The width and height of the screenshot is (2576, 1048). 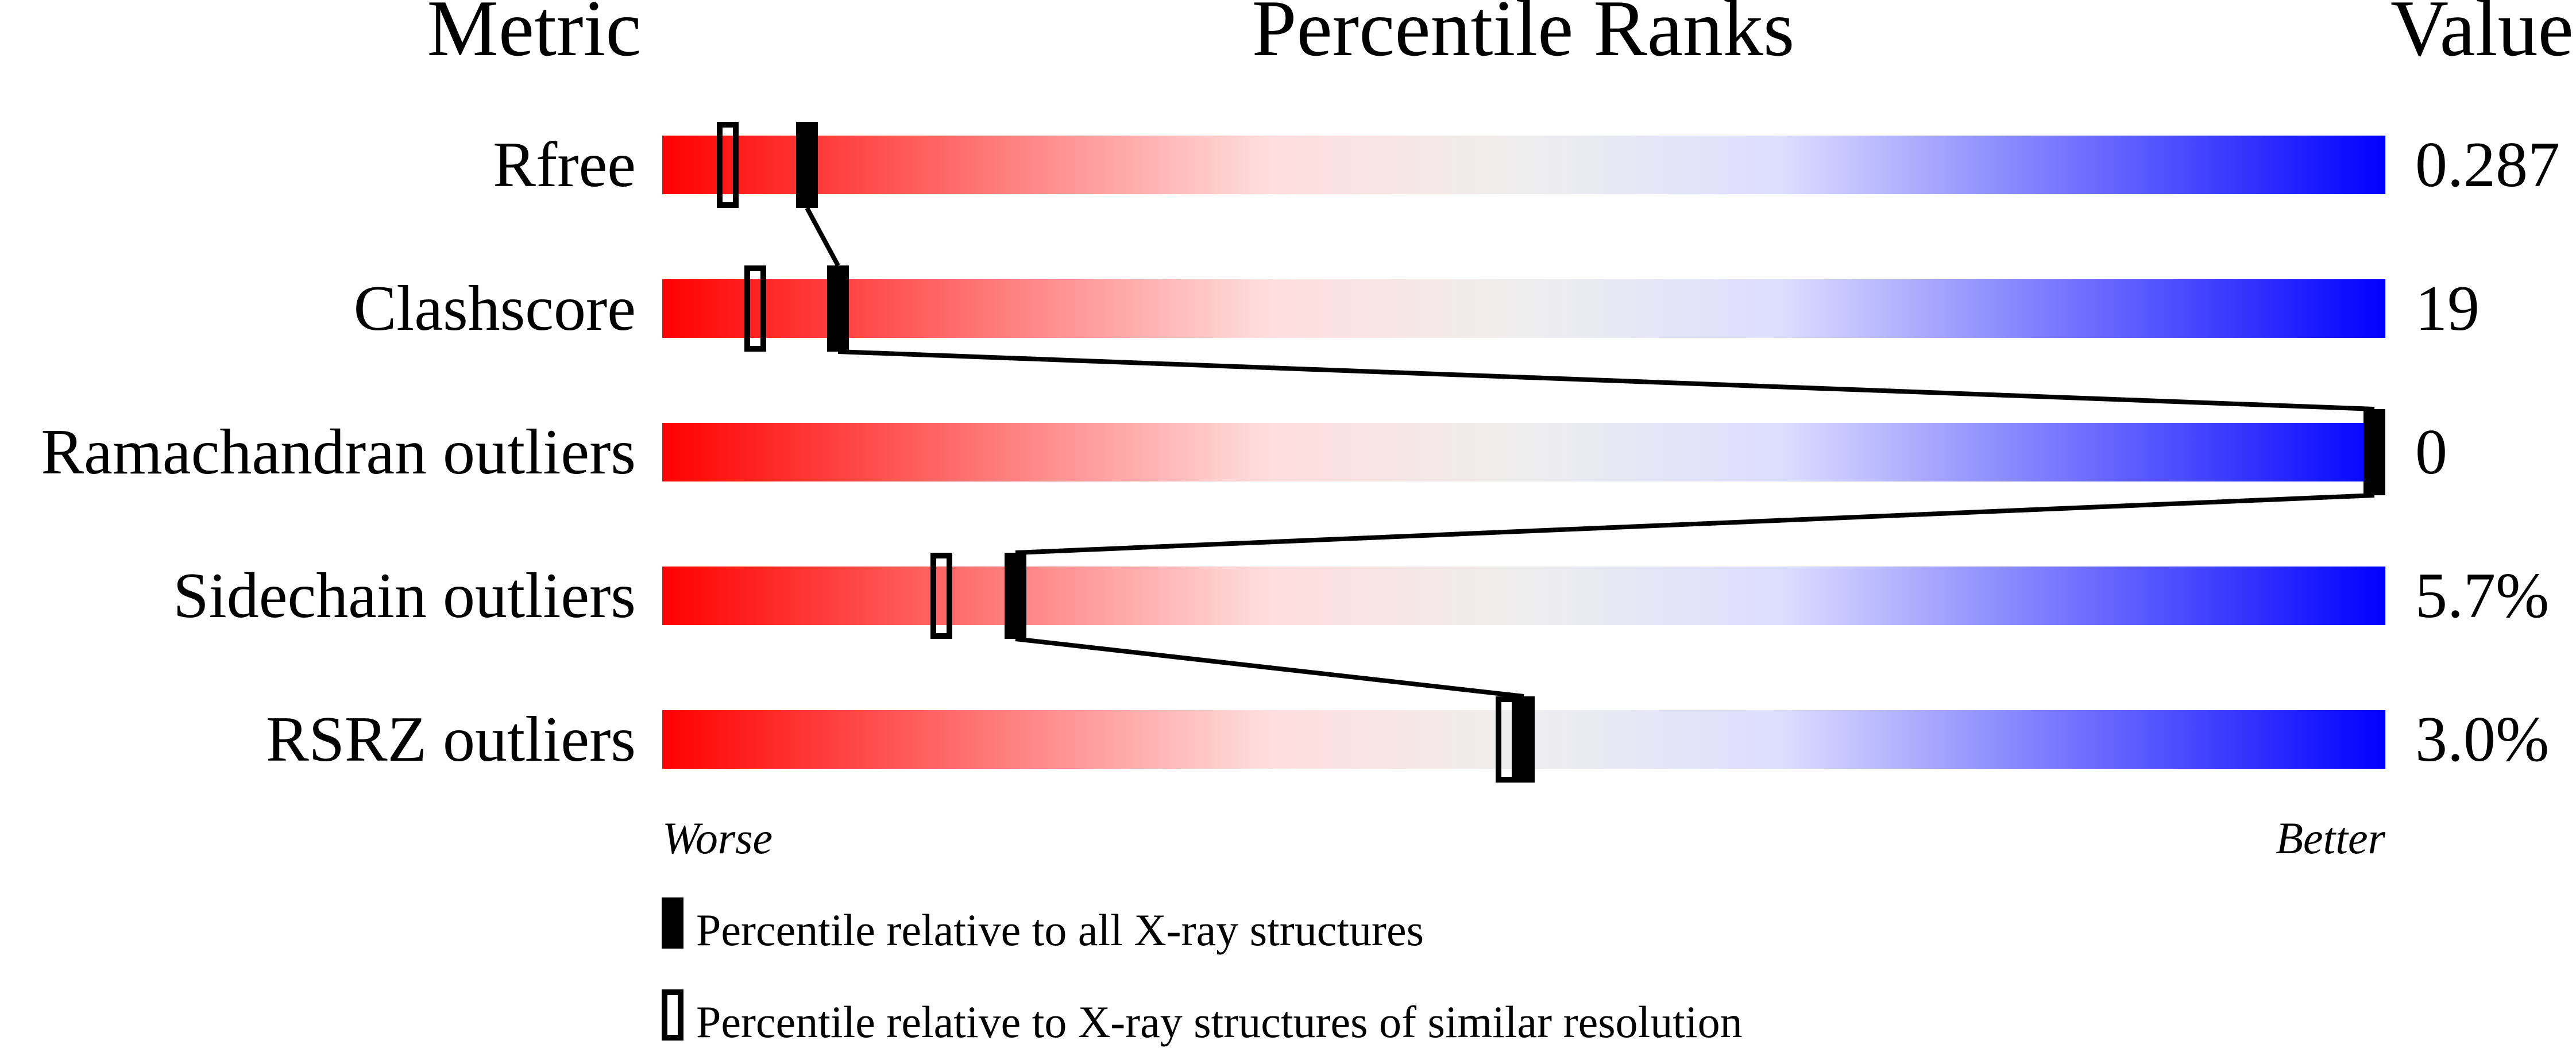 What do you see at coordinates (564, 165) in the screenshot?
I see `metric-label: Rfree` at bounding box center [564, 165].